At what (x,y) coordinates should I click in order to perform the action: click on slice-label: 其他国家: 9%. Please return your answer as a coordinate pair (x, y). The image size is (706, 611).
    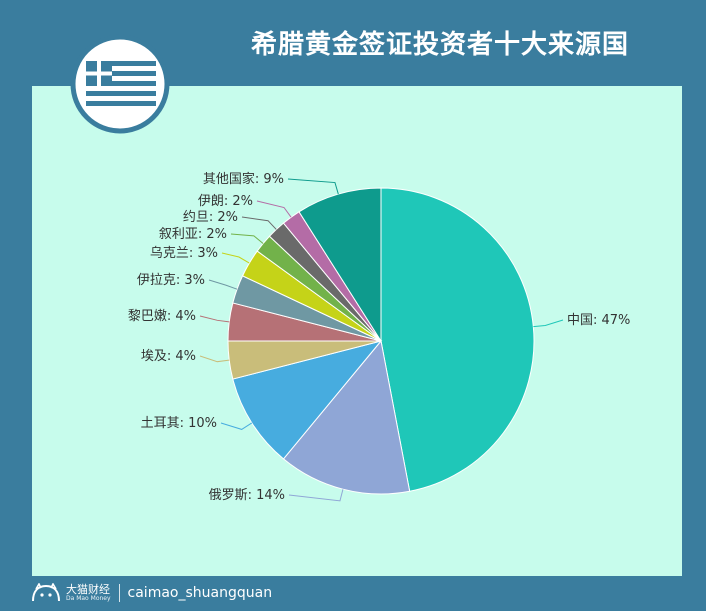
    Looking at the image, I should click on (243, 179).